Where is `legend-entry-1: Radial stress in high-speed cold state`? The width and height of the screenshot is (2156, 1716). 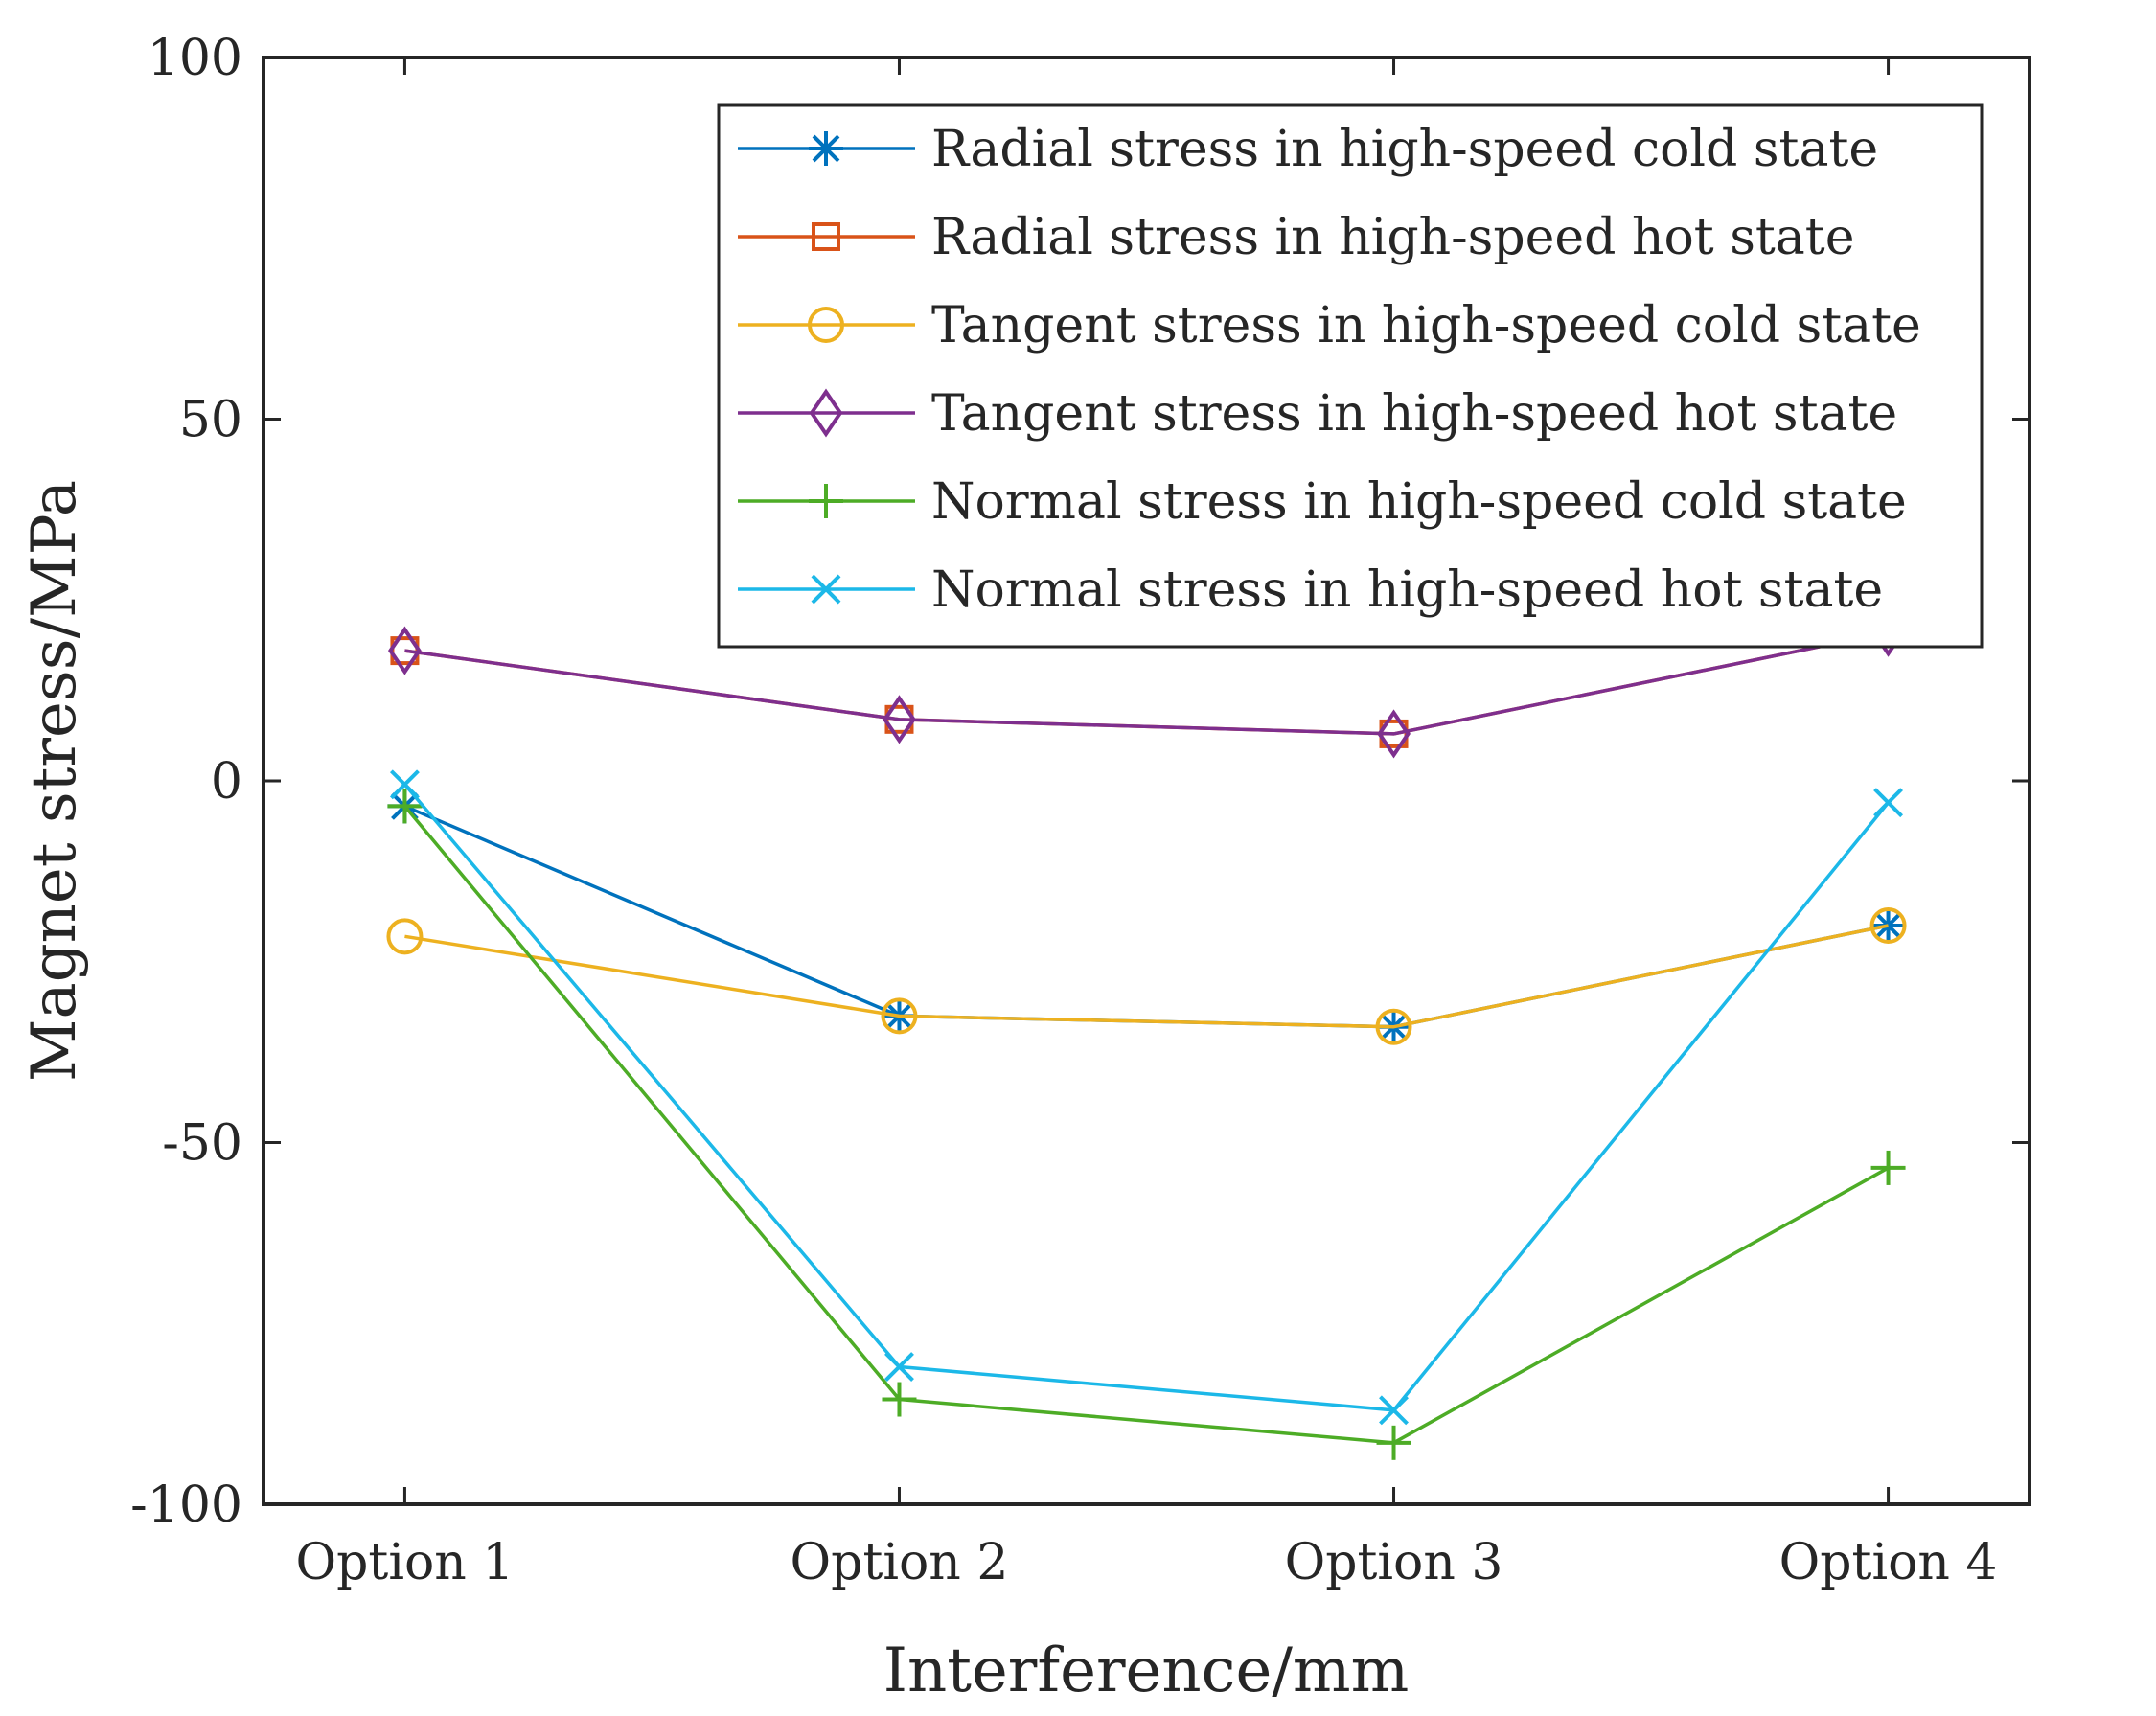 legend-entry-1: Radial stress in high-speed cold state is located at coordinates (1308, 149).